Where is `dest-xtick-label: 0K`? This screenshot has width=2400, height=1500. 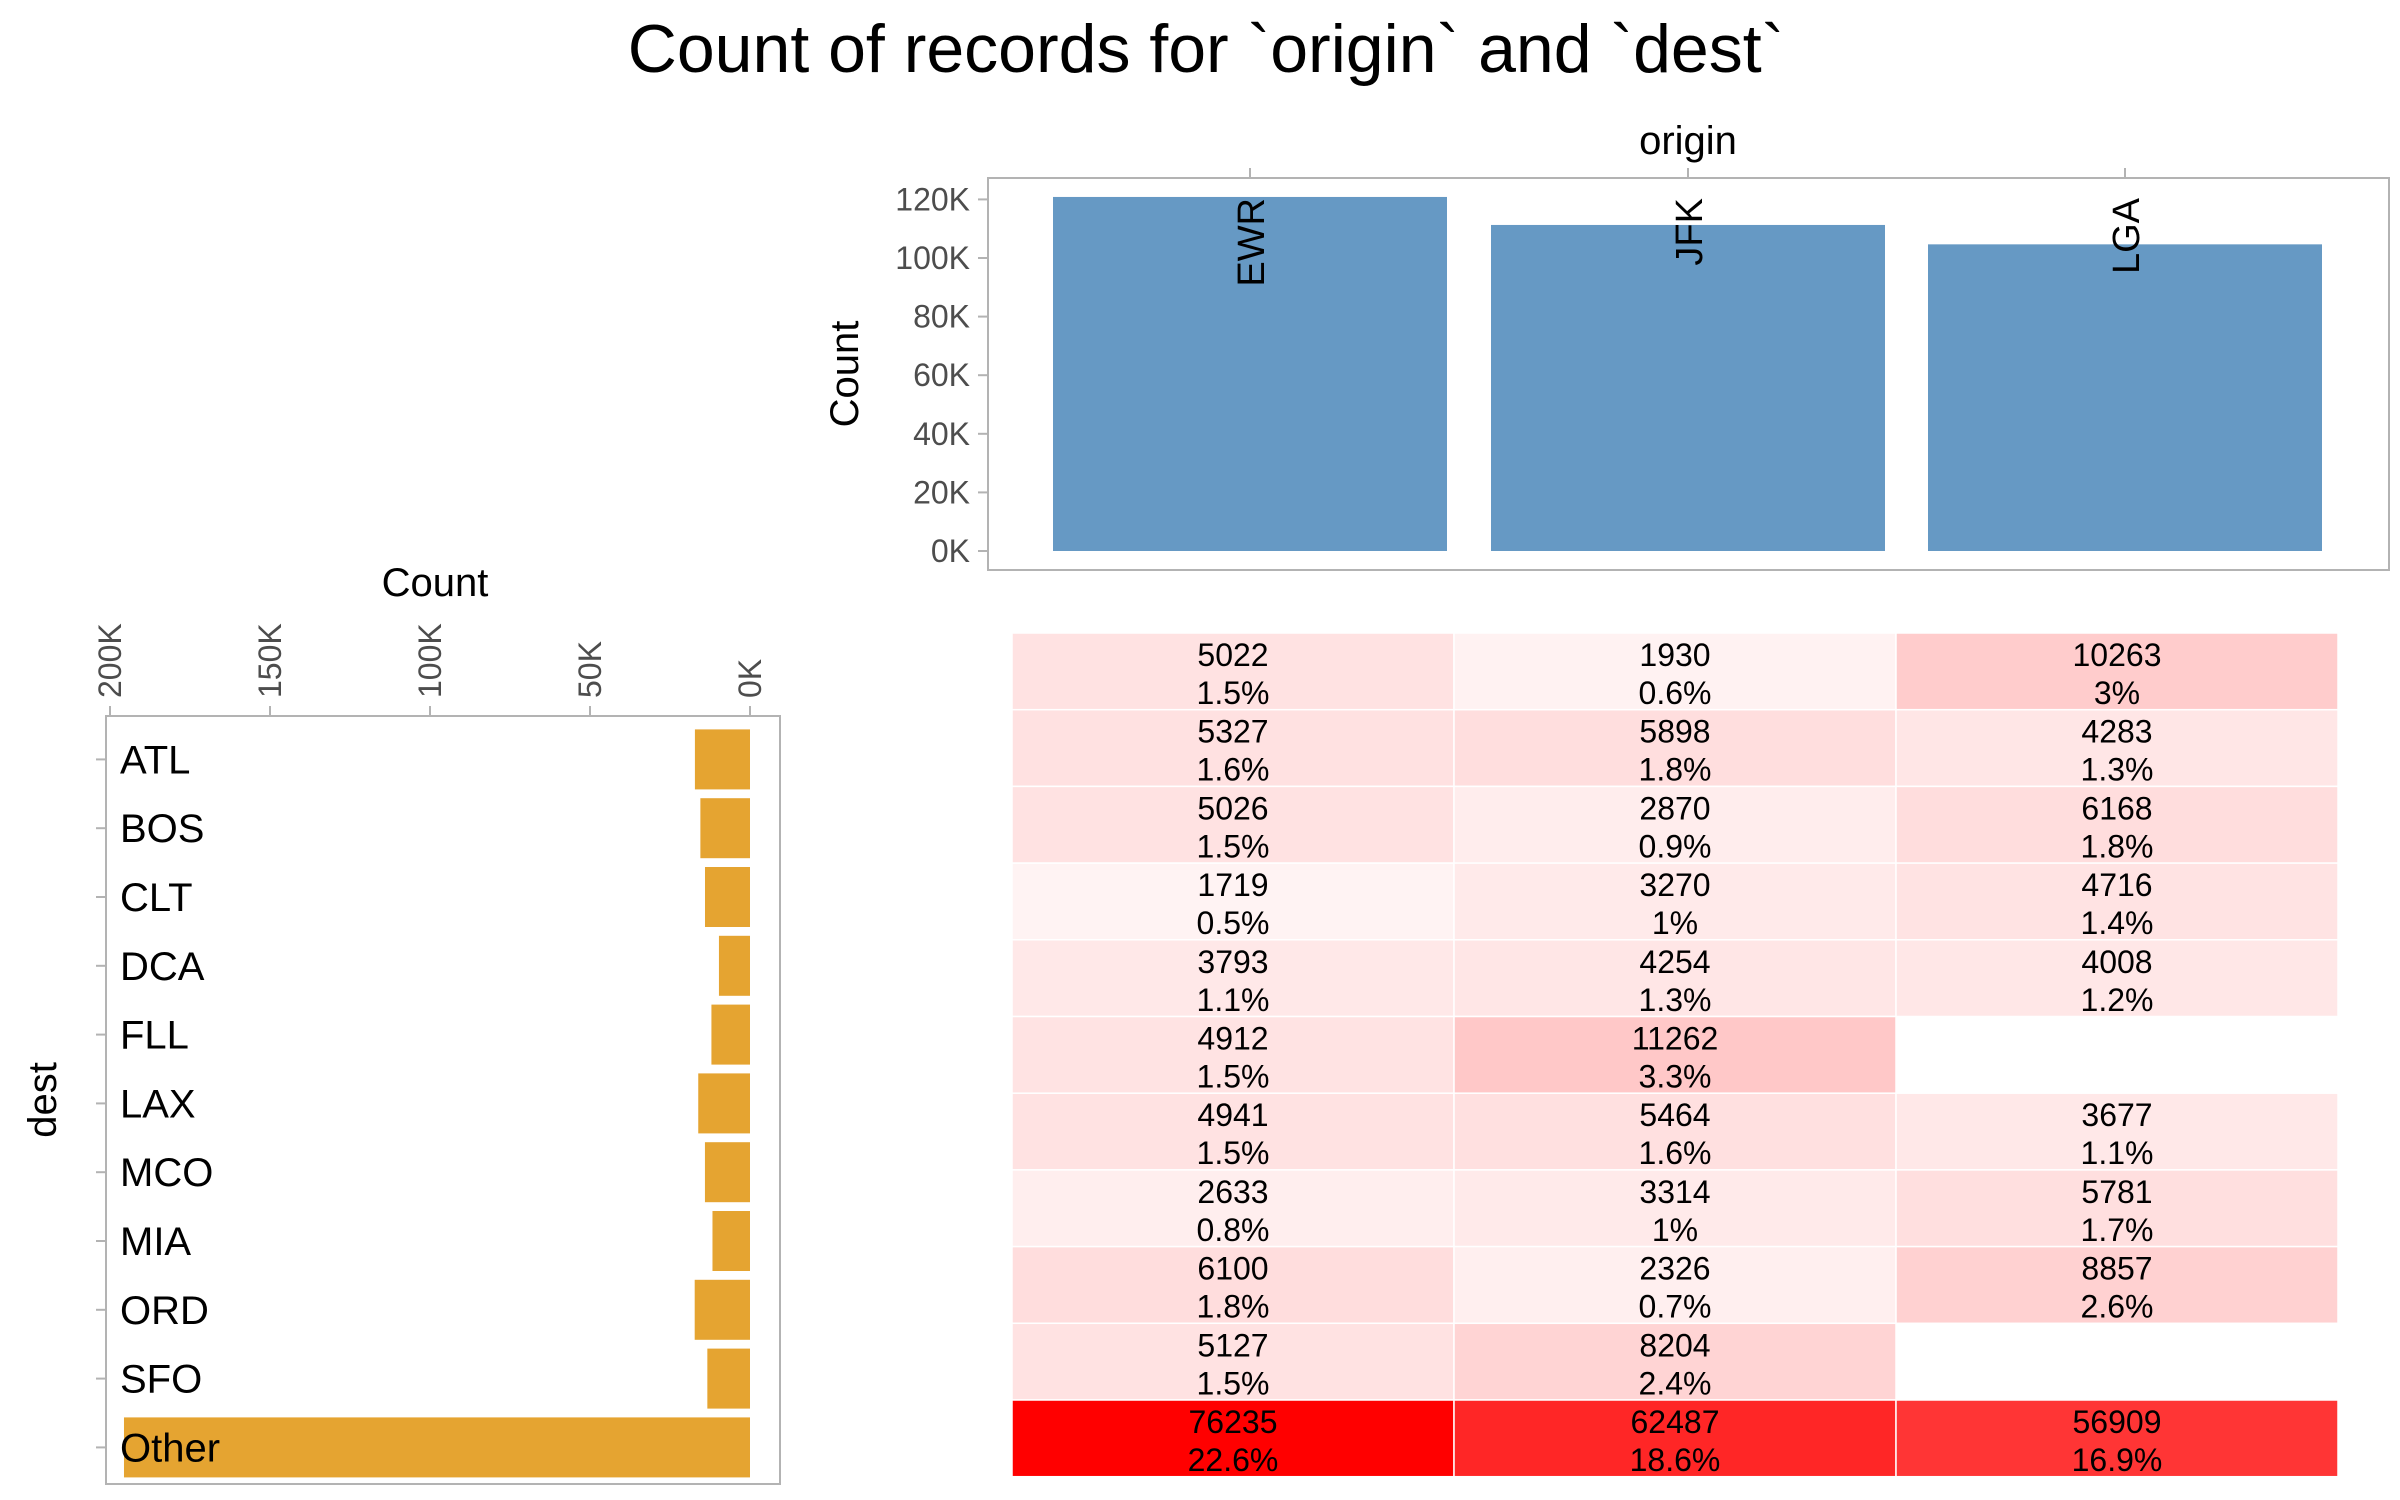 dest-xtick-label: 0K is located at coordinates (750, 678).